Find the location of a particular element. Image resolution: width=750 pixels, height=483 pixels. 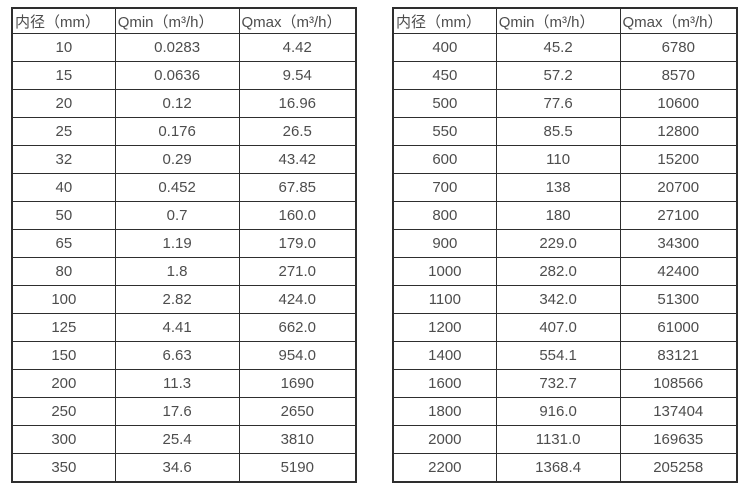

table-cell: 1.8 is located at coordinates (177, 271).